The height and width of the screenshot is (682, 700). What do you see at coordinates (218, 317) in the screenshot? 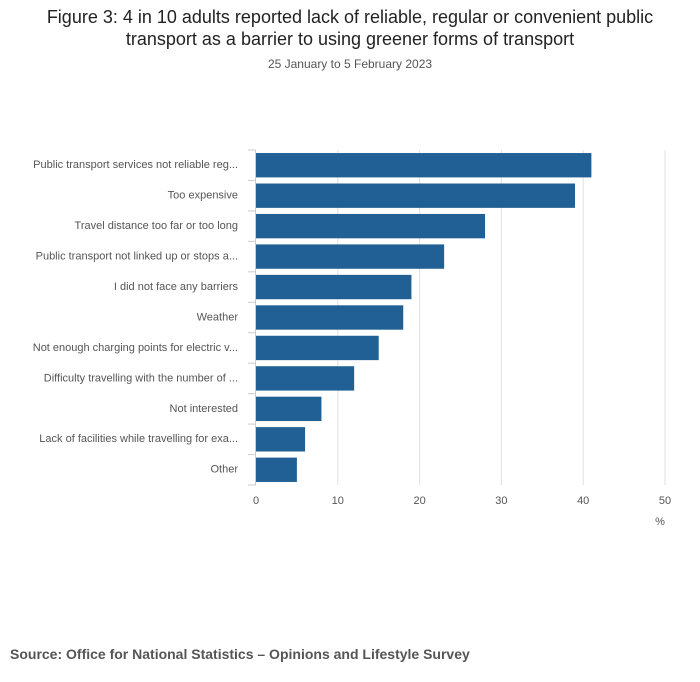
I see `y-tick-label: Weather` at bounding box center [218, 317].